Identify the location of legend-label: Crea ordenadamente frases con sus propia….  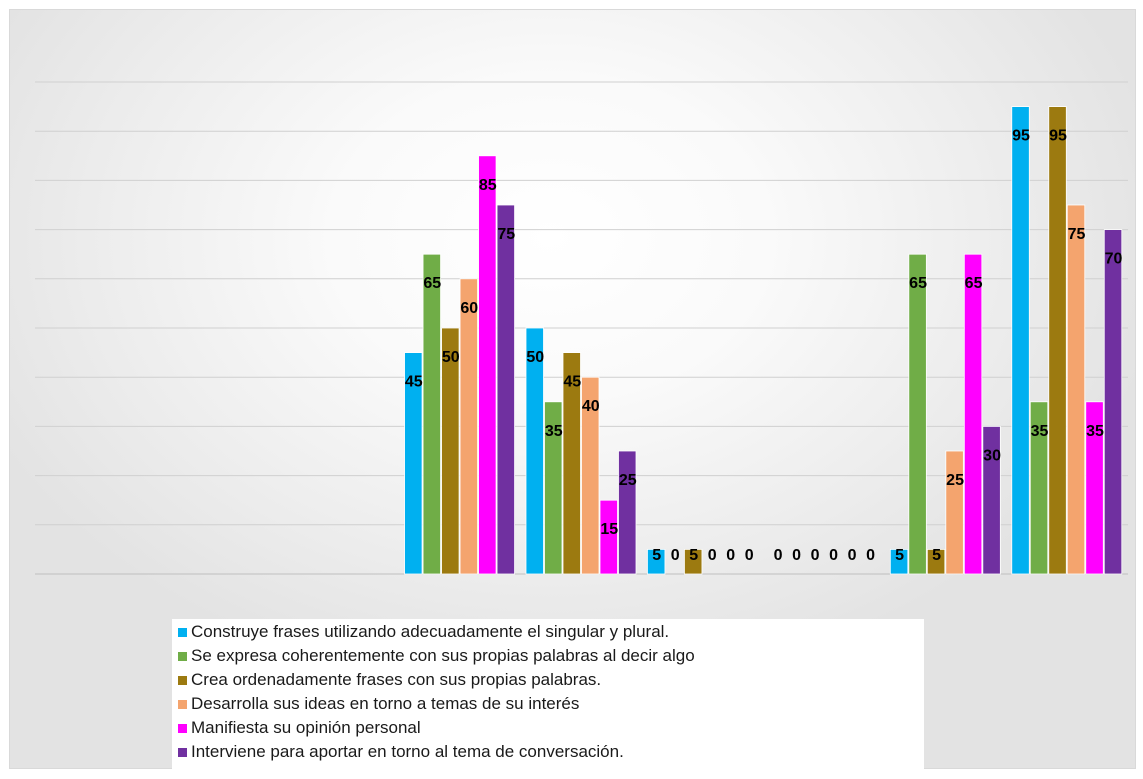
(396, 679).